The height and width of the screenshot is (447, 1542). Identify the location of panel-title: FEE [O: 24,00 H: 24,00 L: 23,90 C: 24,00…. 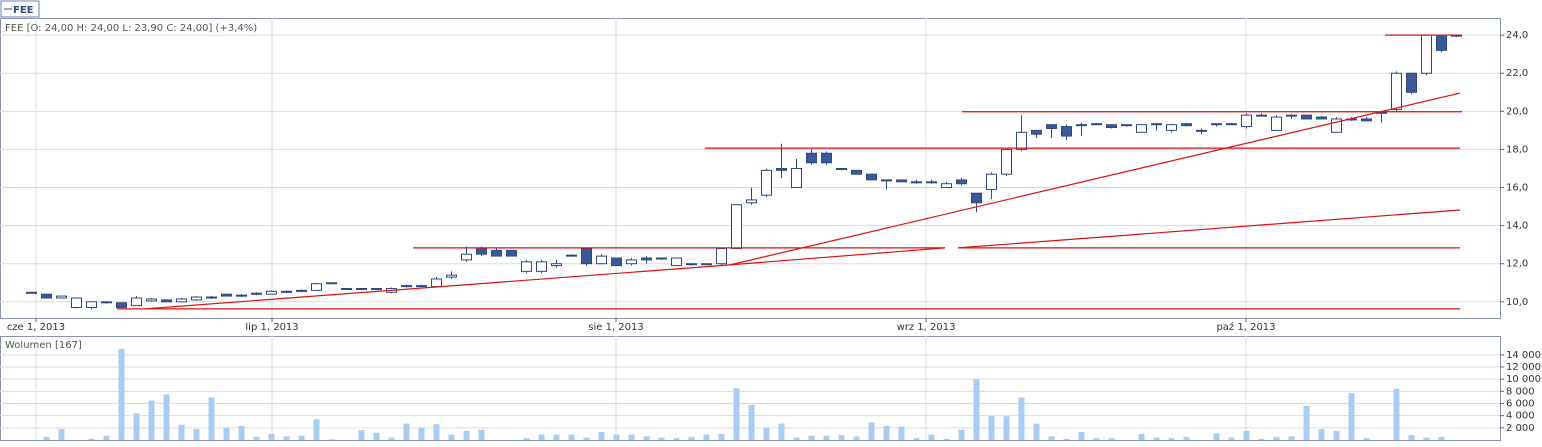
(131, 28).